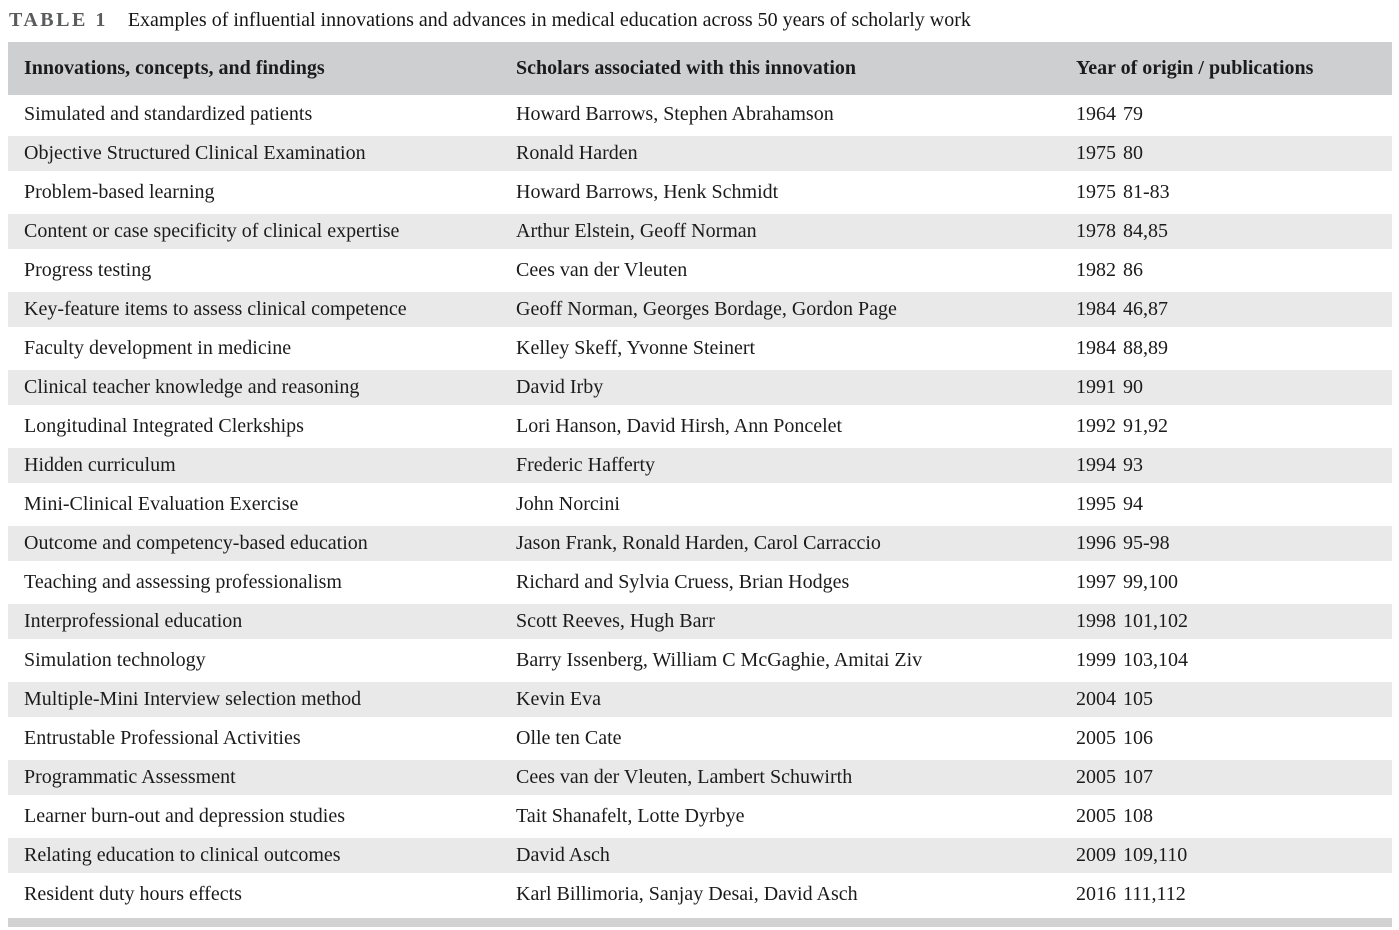 Image resolution: width=1399 pixels, height=930 pixels. Describe the element at coordinates (560, 387) in the screenshot. I see `scholars-cell: David Irby` at that location.